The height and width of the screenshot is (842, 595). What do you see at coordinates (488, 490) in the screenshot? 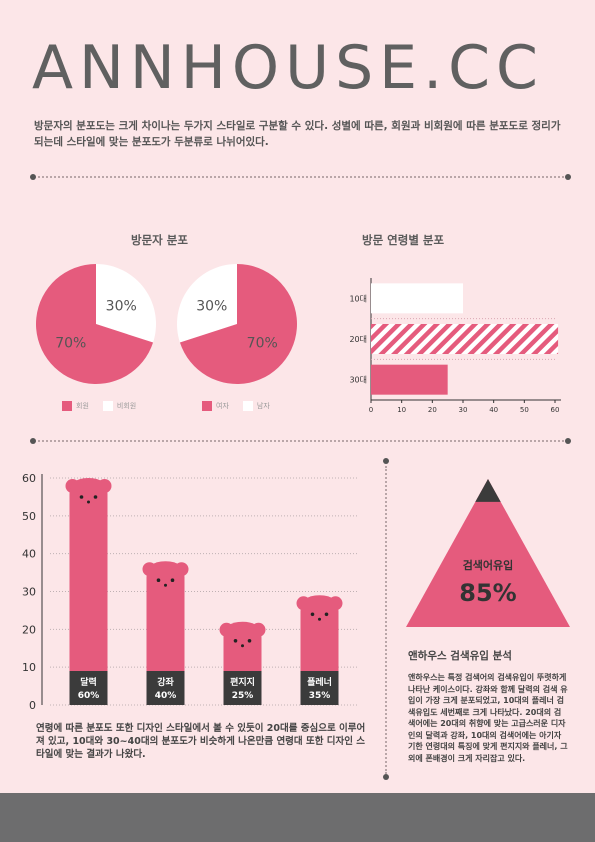
I see `triangle-tip` at bounding box center [488, 490].